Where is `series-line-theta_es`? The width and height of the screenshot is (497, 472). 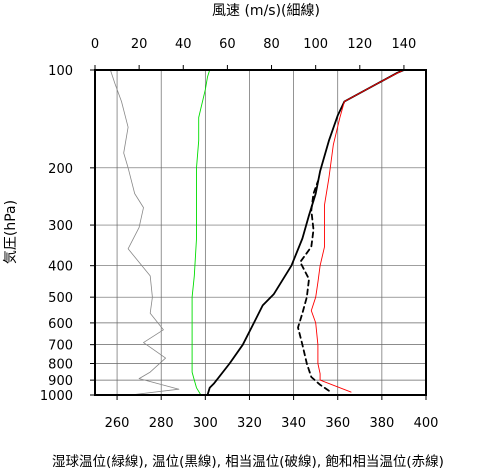 series-line-theta_es is located at coordinates (357, 231).